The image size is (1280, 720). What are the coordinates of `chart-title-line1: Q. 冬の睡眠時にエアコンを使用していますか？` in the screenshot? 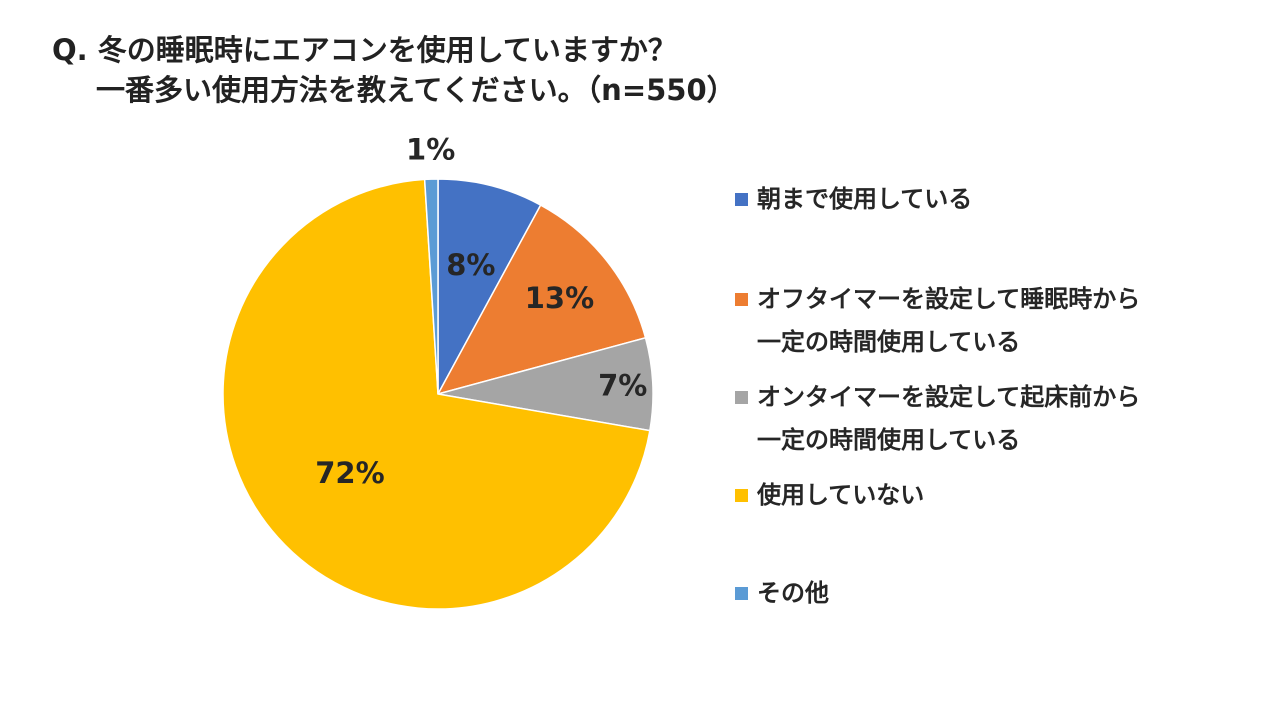 It's located at (364, 50).